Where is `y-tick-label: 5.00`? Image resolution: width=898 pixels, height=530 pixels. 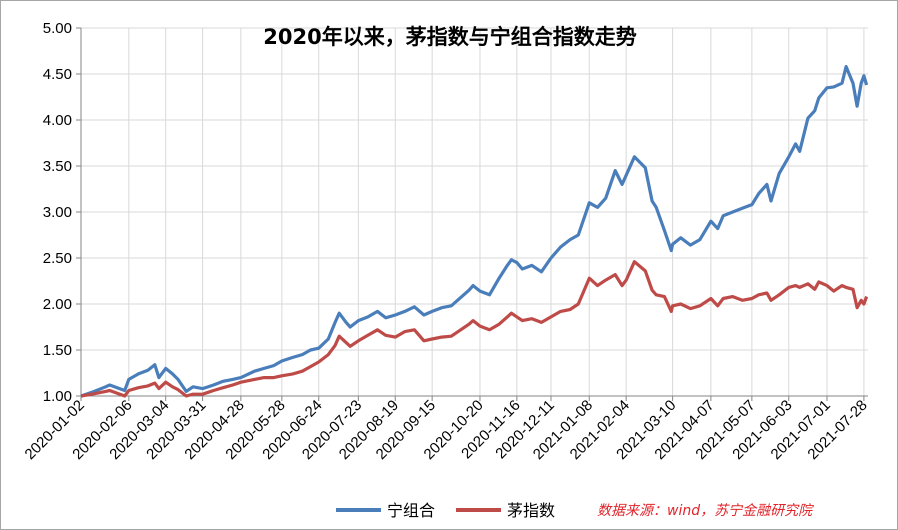
y-tick-label: 5.00 is located at coordinates (57, 28).